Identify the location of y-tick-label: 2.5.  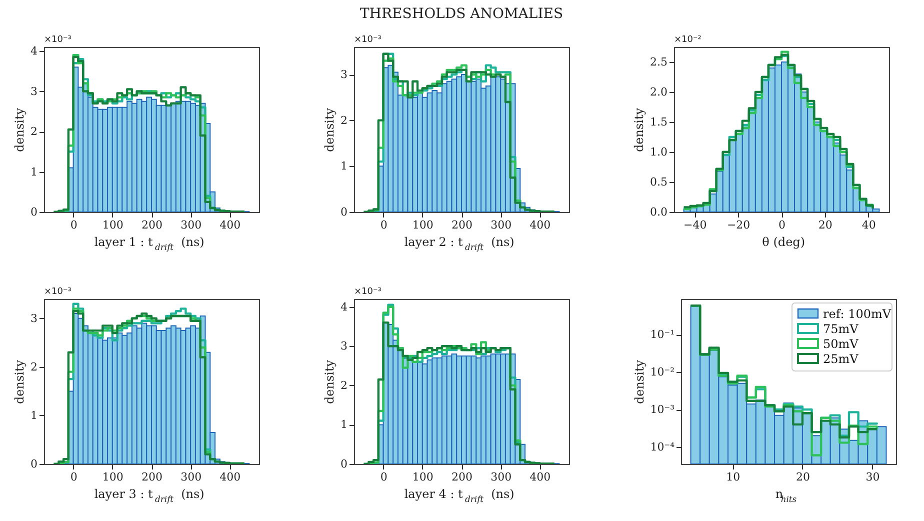
(659, 62).